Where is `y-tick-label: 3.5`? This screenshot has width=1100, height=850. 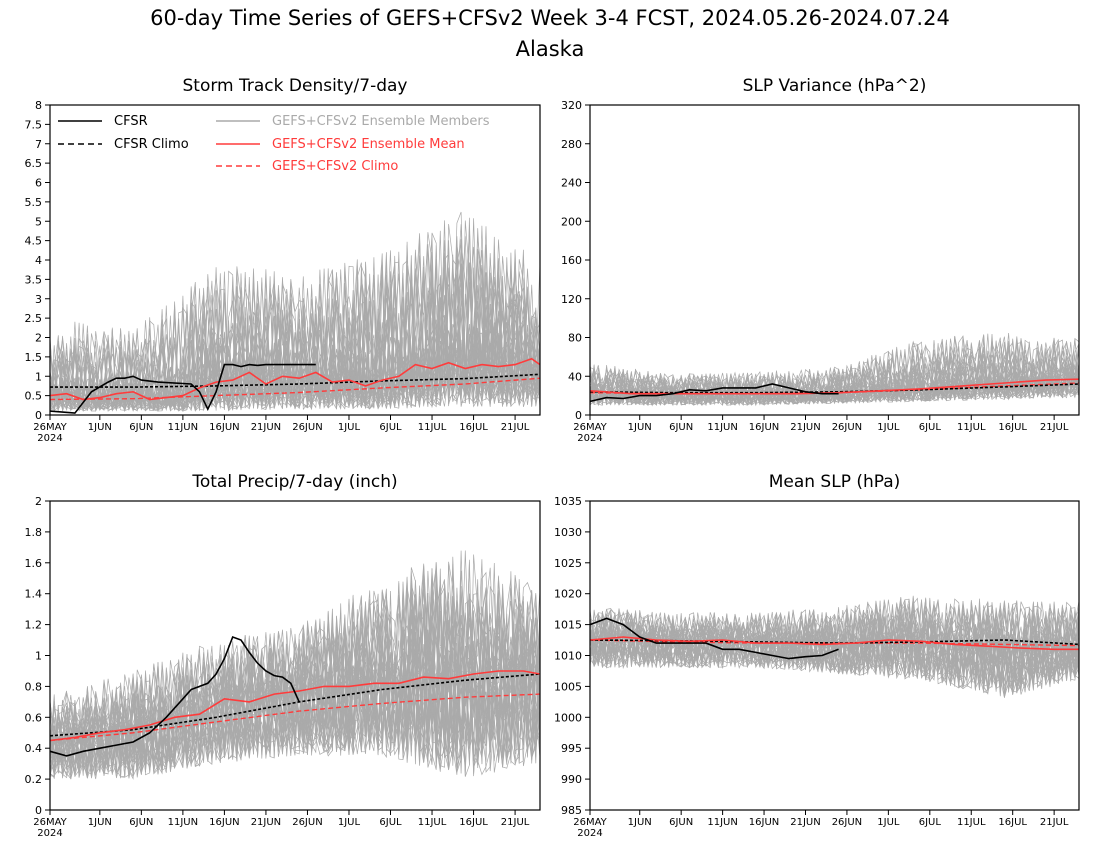
y-tick-label: 3.5 is located at coordinates (34, 279).